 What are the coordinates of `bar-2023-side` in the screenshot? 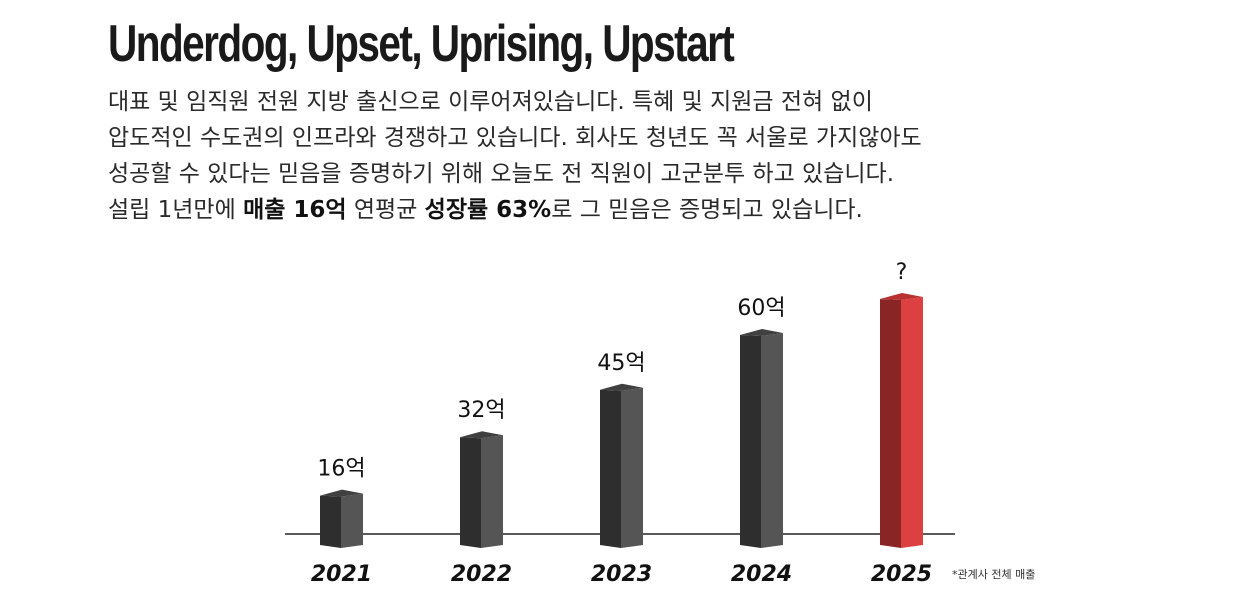 It's located at (610, 468).